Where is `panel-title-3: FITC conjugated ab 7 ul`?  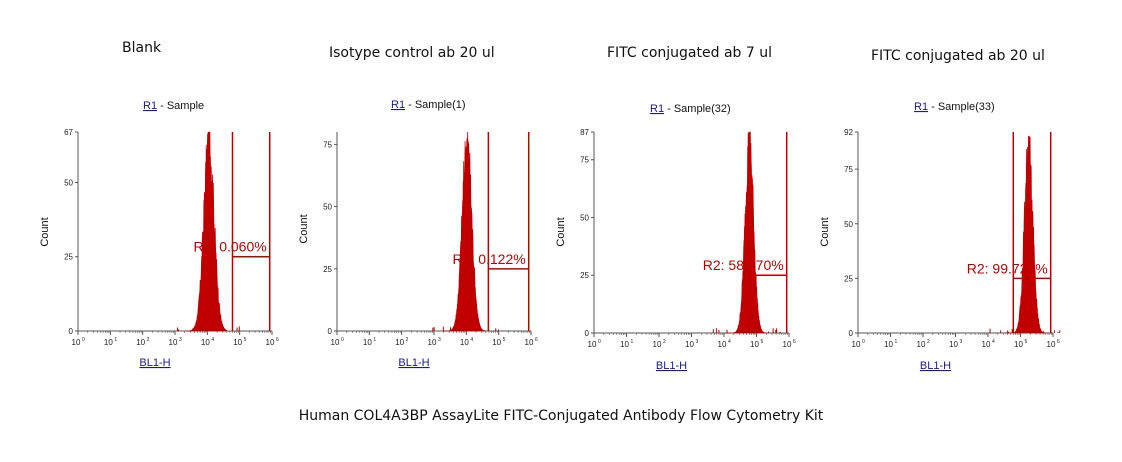
panel-title-3: FITC conjugated ab 7 ul is located at coordinates (689, 53).